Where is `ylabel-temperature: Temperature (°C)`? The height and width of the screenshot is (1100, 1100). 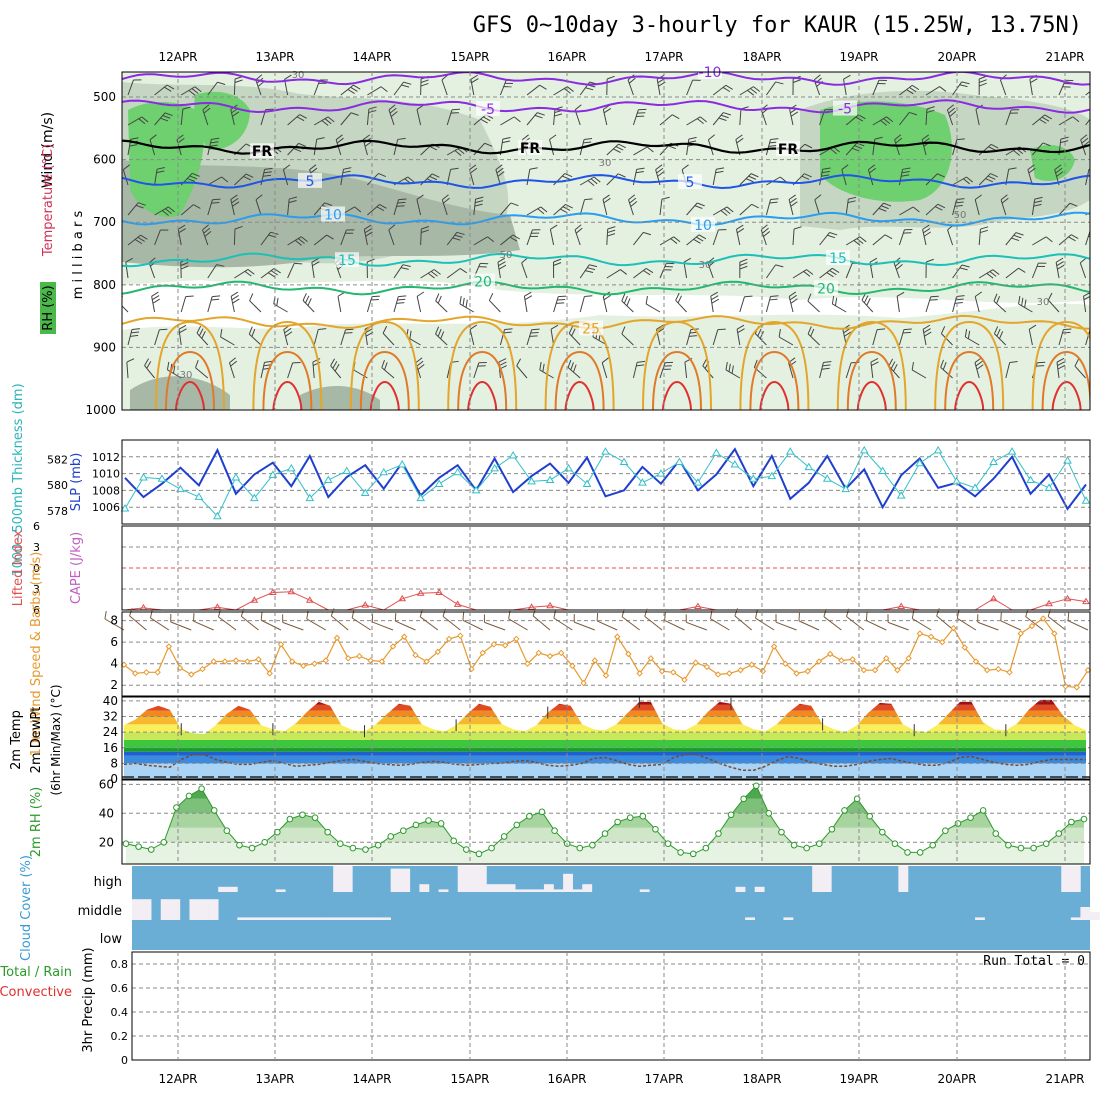 ylabel-temperature: Temperature (°C) is located at coordinates (48, 200).